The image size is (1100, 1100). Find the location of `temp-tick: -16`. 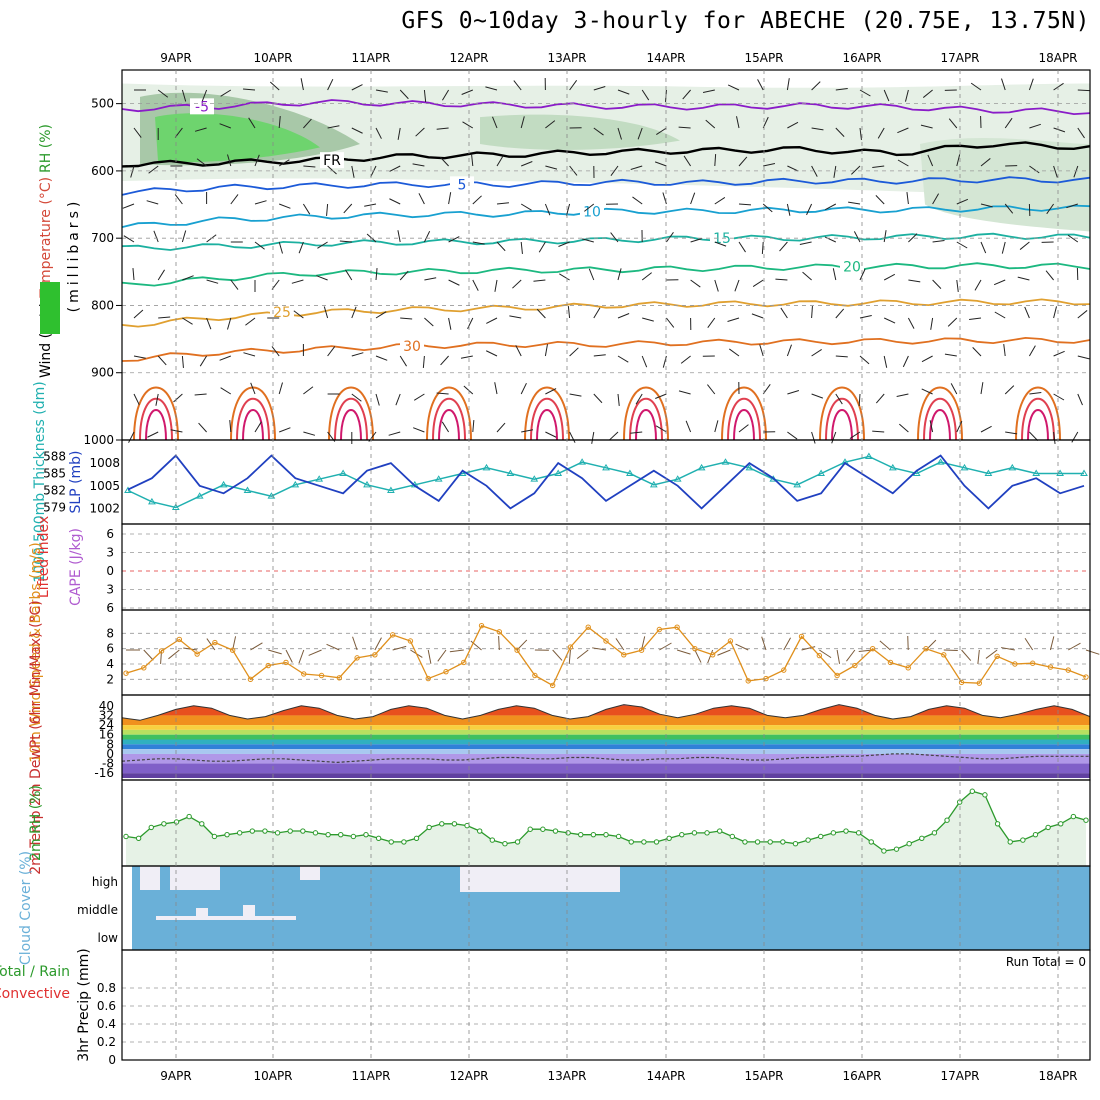

temp-tick: -16 is located at coordinates (104, 773).